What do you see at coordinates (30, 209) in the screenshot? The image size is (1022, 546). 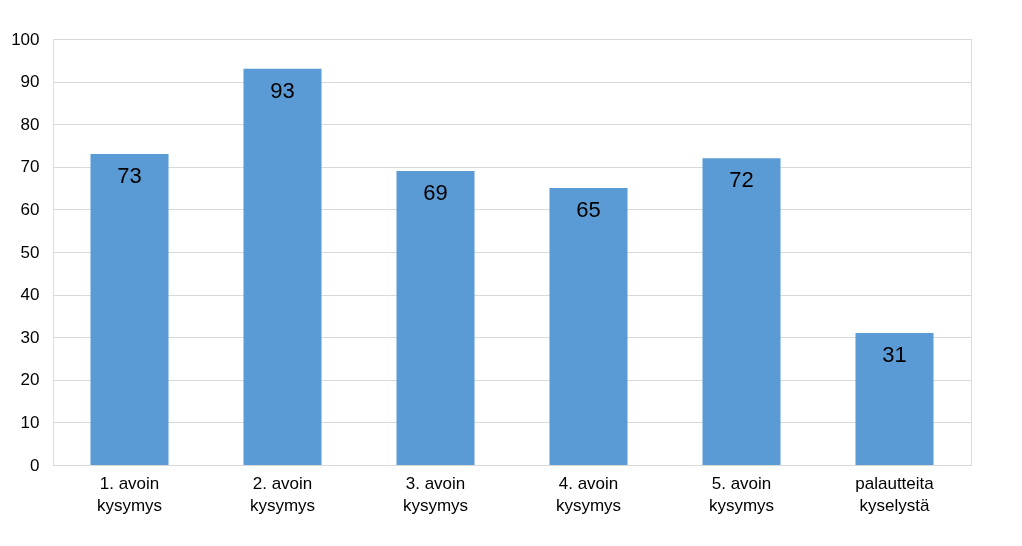 I see `y-tick-label: 60` at bounding box center [30, 209].